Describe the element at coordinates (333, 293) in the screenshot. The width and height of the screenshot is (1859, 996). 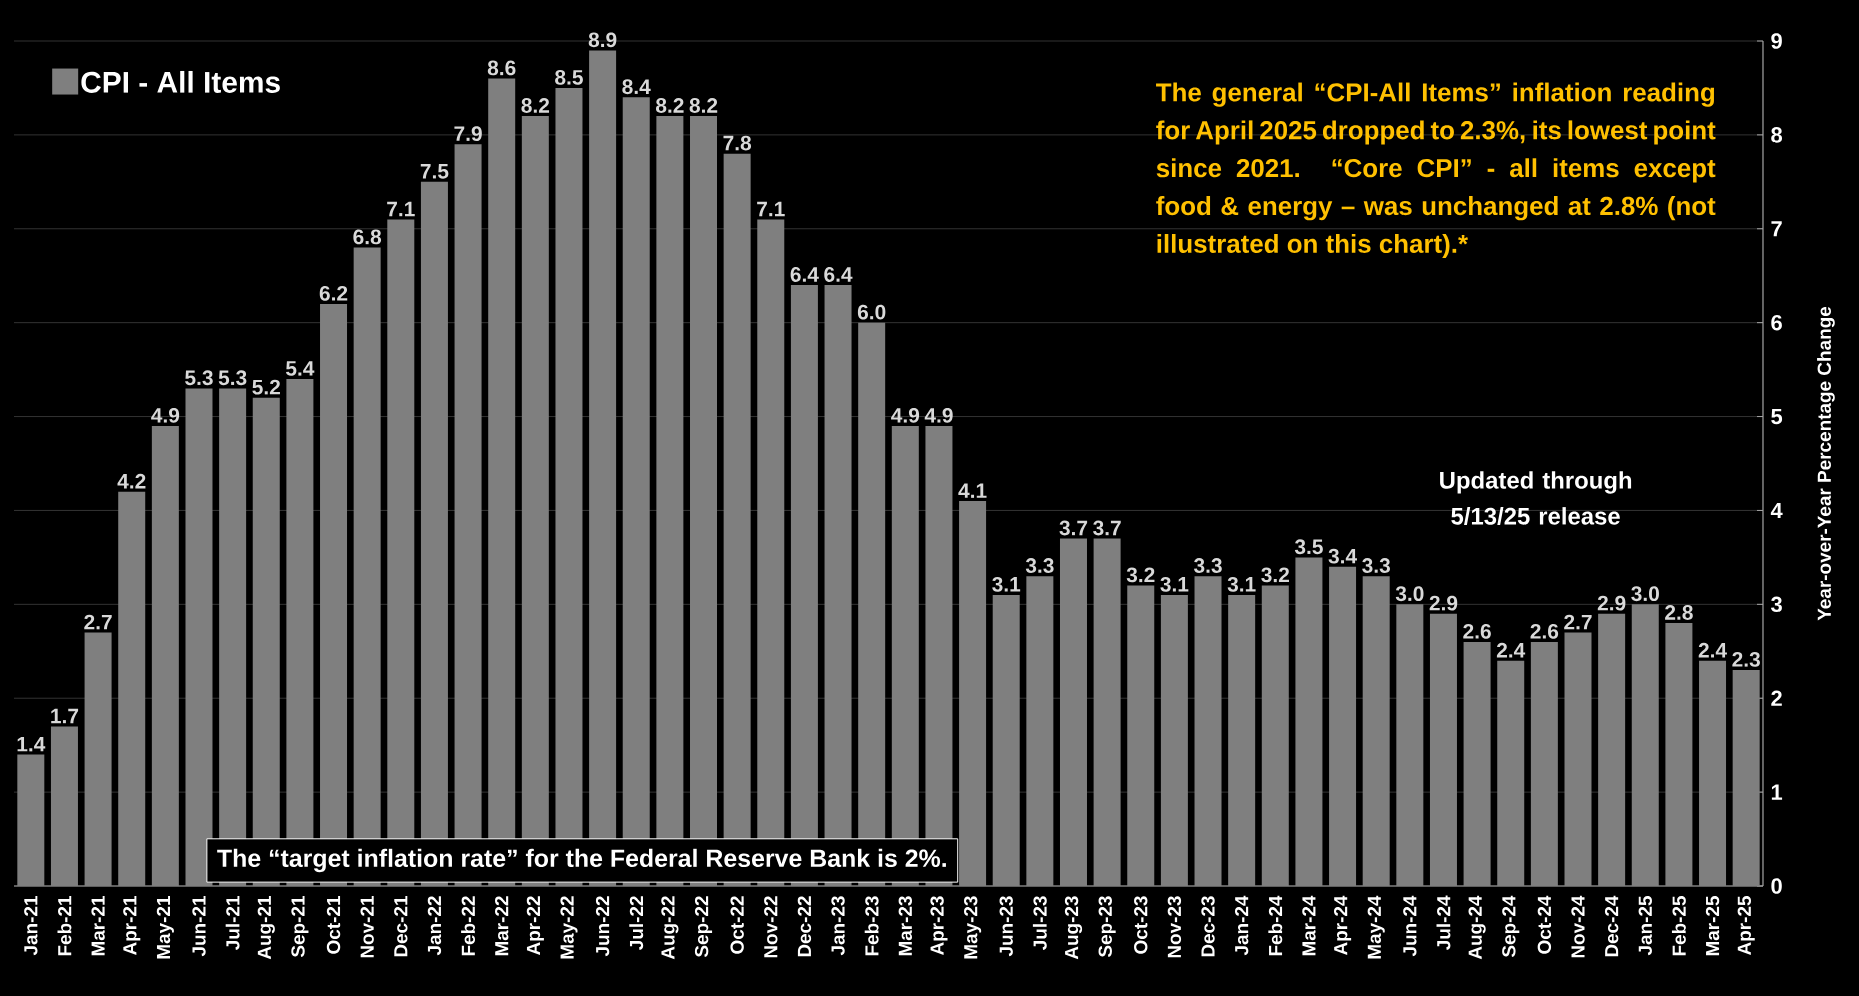
I see `data-label: 6.2` at that location.